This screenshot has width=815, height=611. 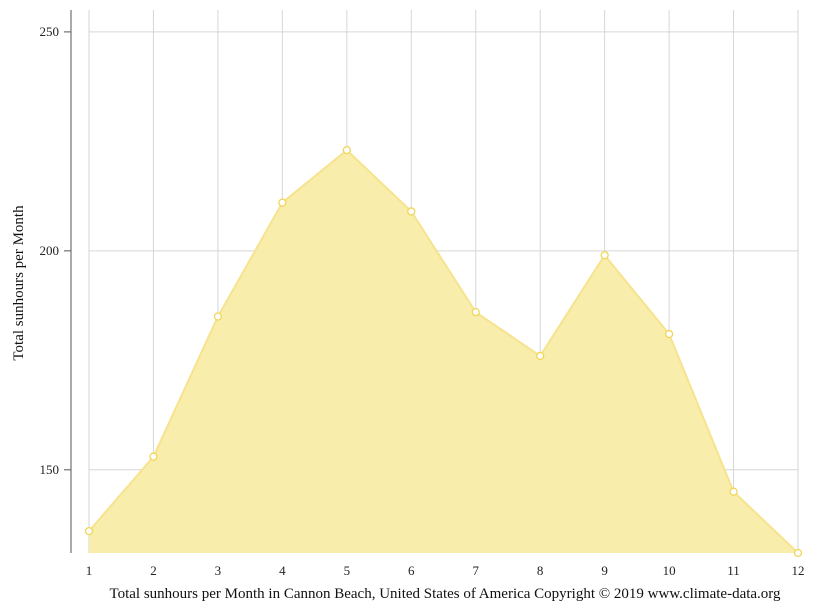 I want to click on y-tick-label: 200, so click(x=50, y=250).